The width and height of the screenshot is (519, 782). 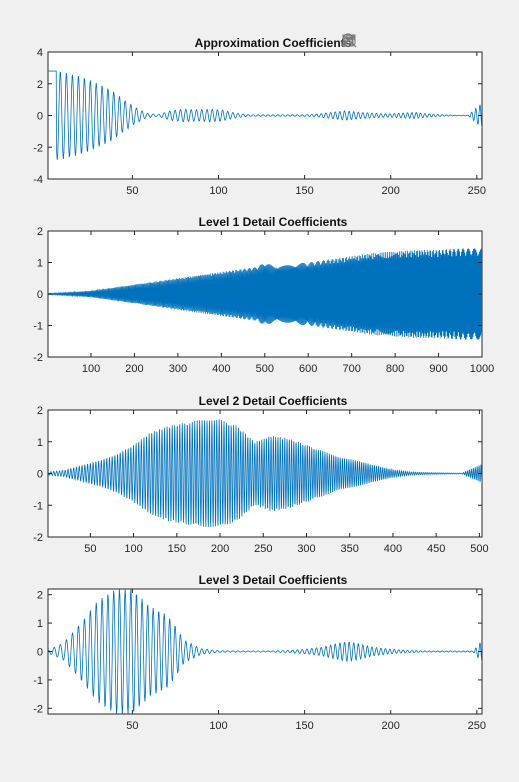 I want to click on x-tick-label: 600, so click(x=308, y=369).